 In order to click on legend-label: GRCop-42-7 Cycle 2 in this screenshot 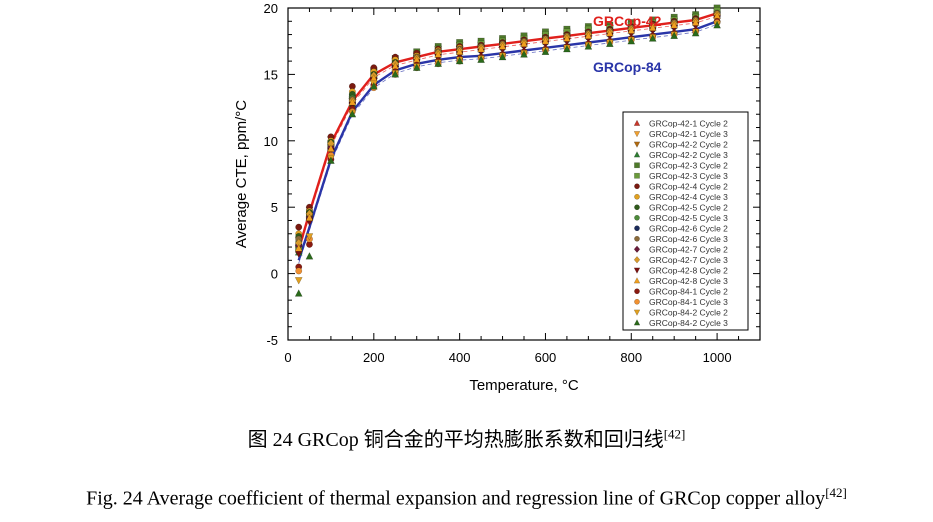, I will do `click(688, 249)`.